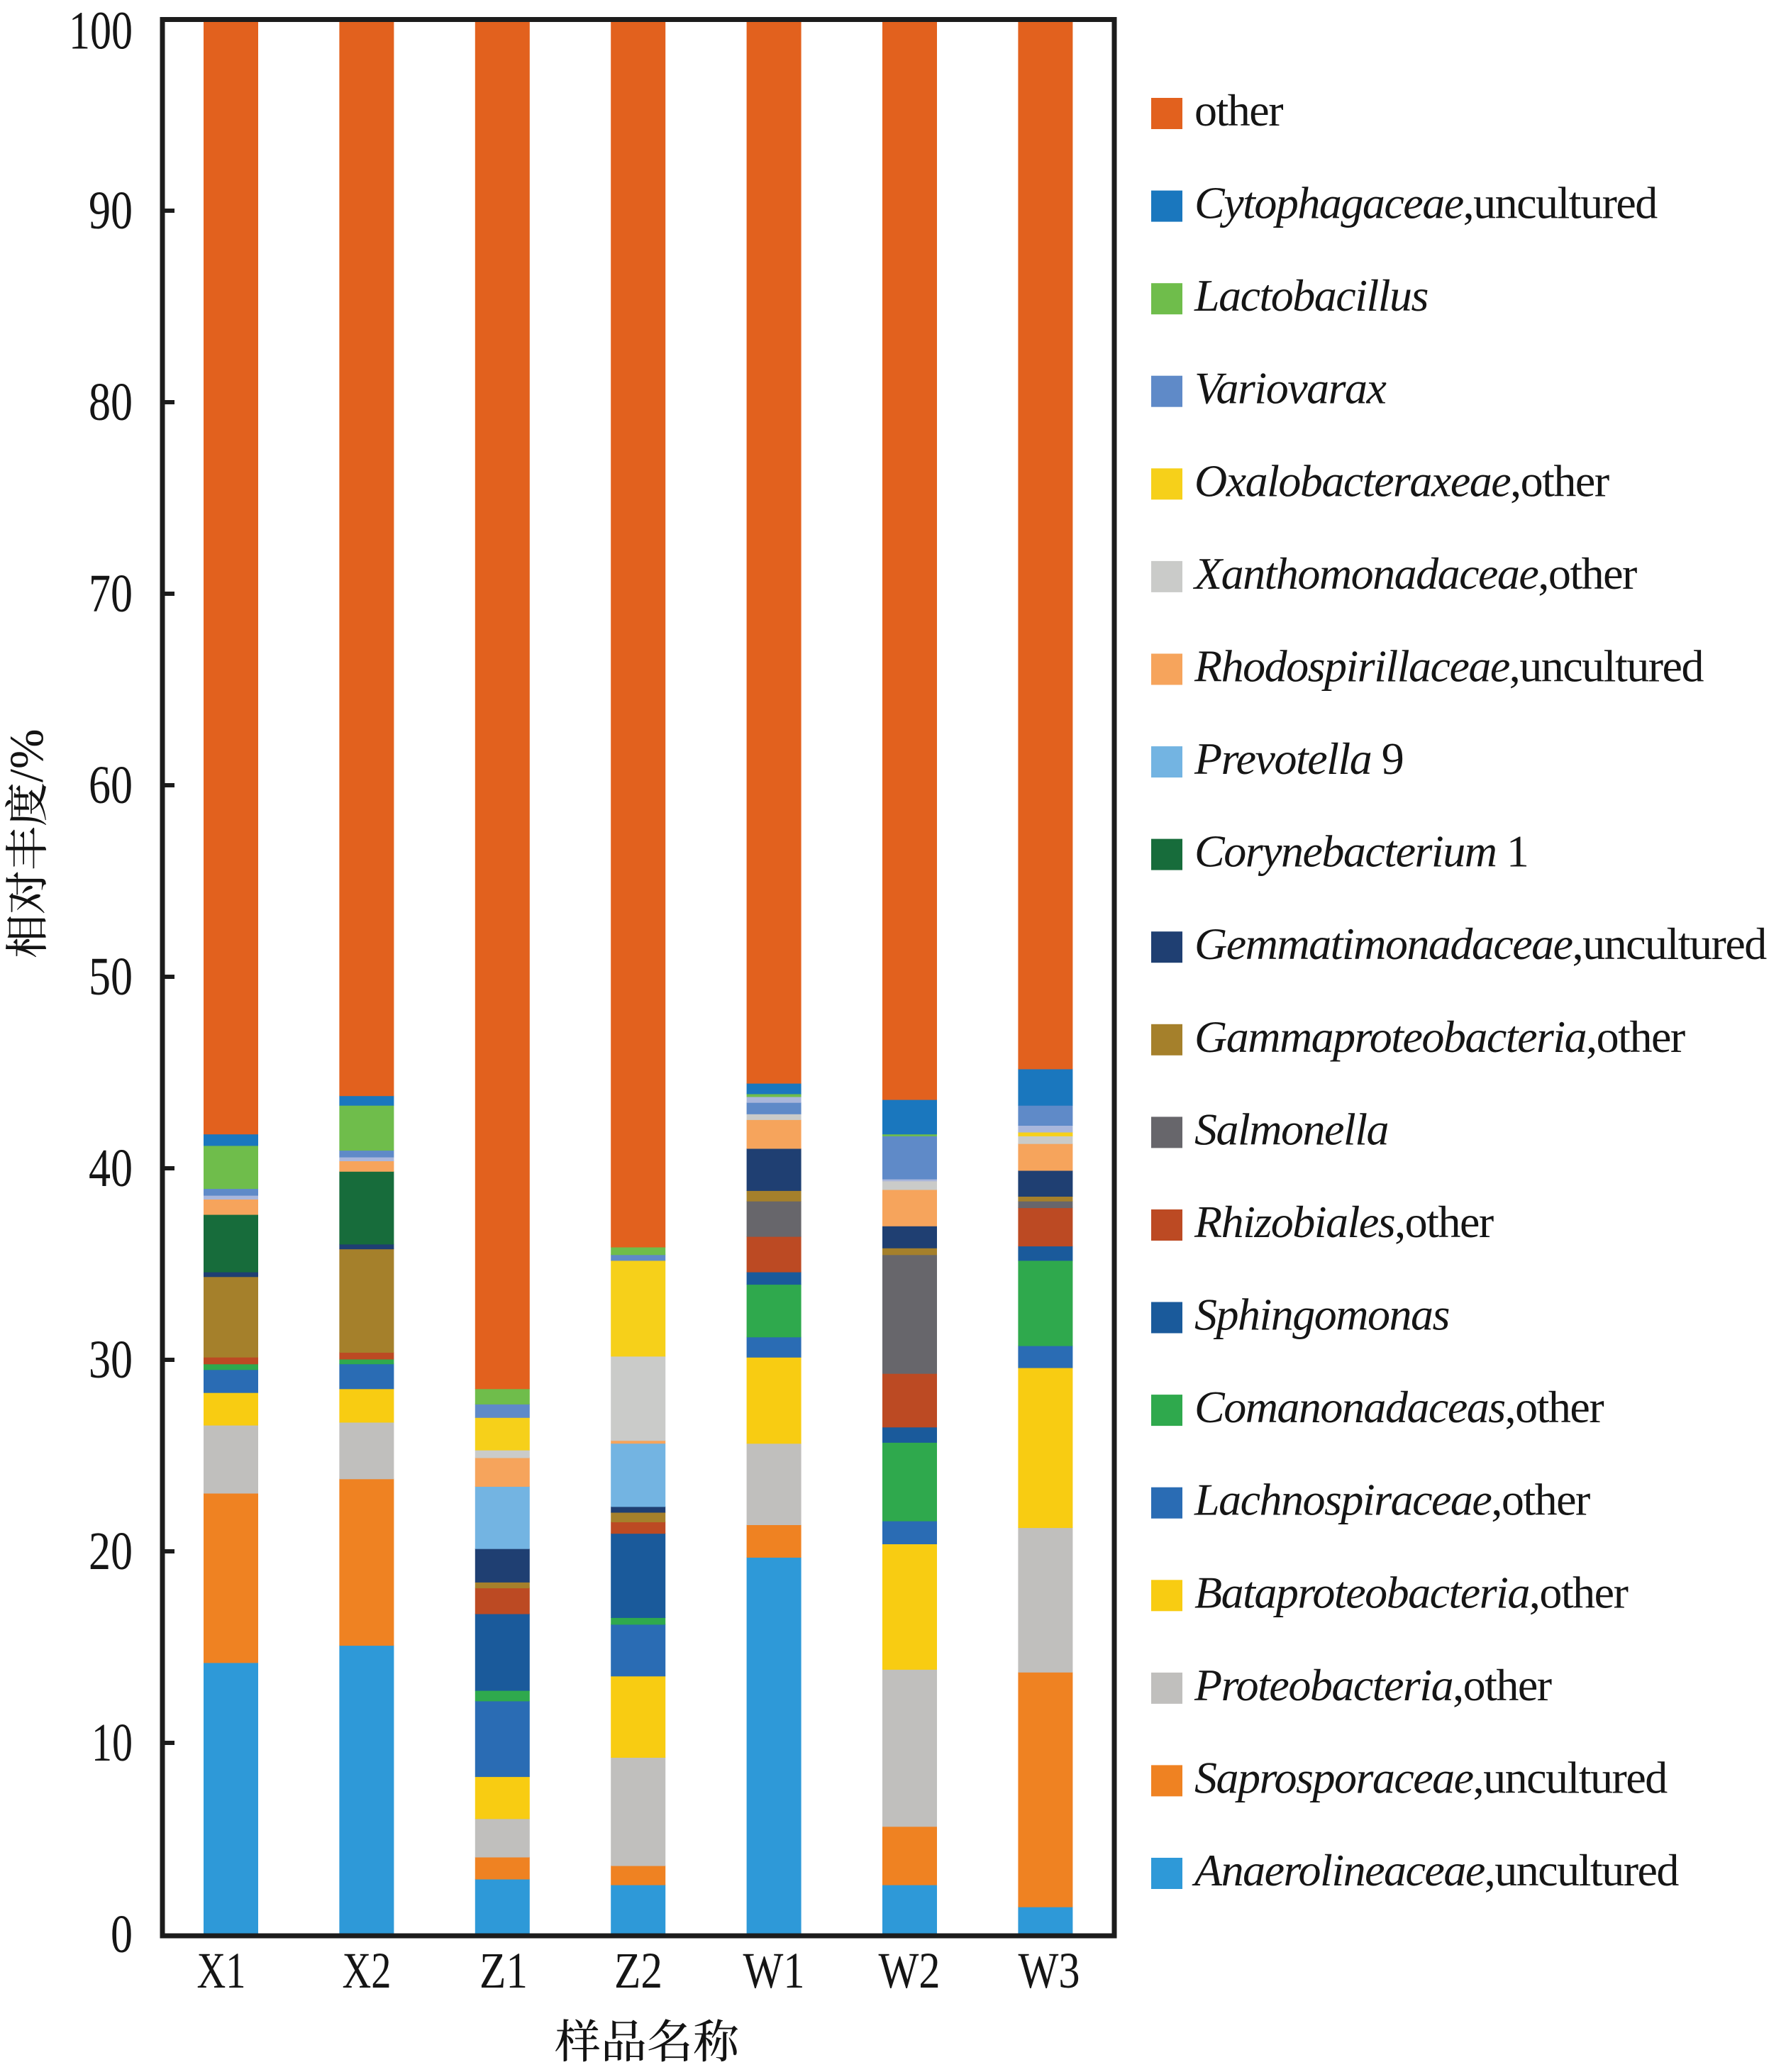  What do you see at coordinates (638, 1970) in the screenshot?
I see `svg-text: Z2` at bounding box center [638, 1970].